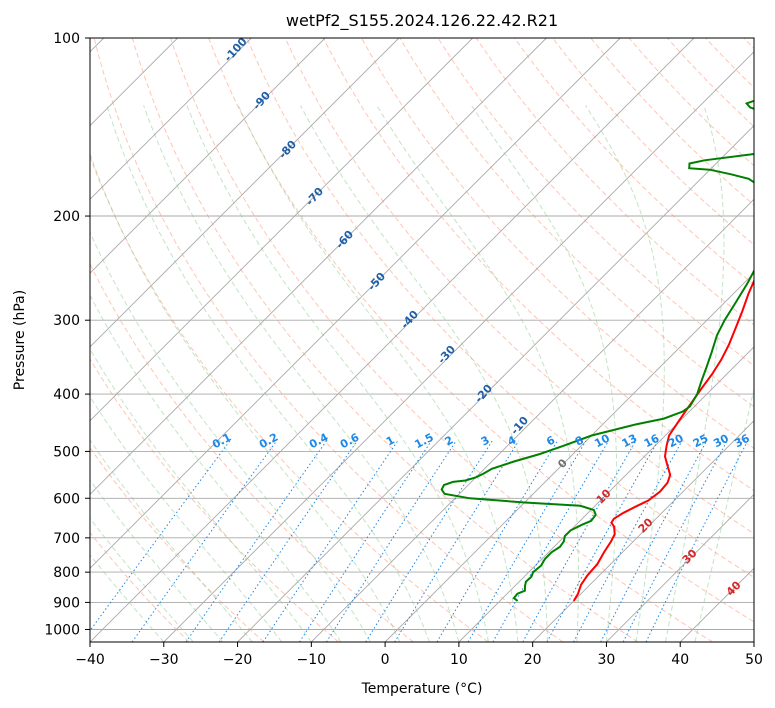 This screenshot has width=775, height=708. Describe the element at coordinates (449, 440) in the screenshot. I see `mixing-ratio-label: 2` at that location.